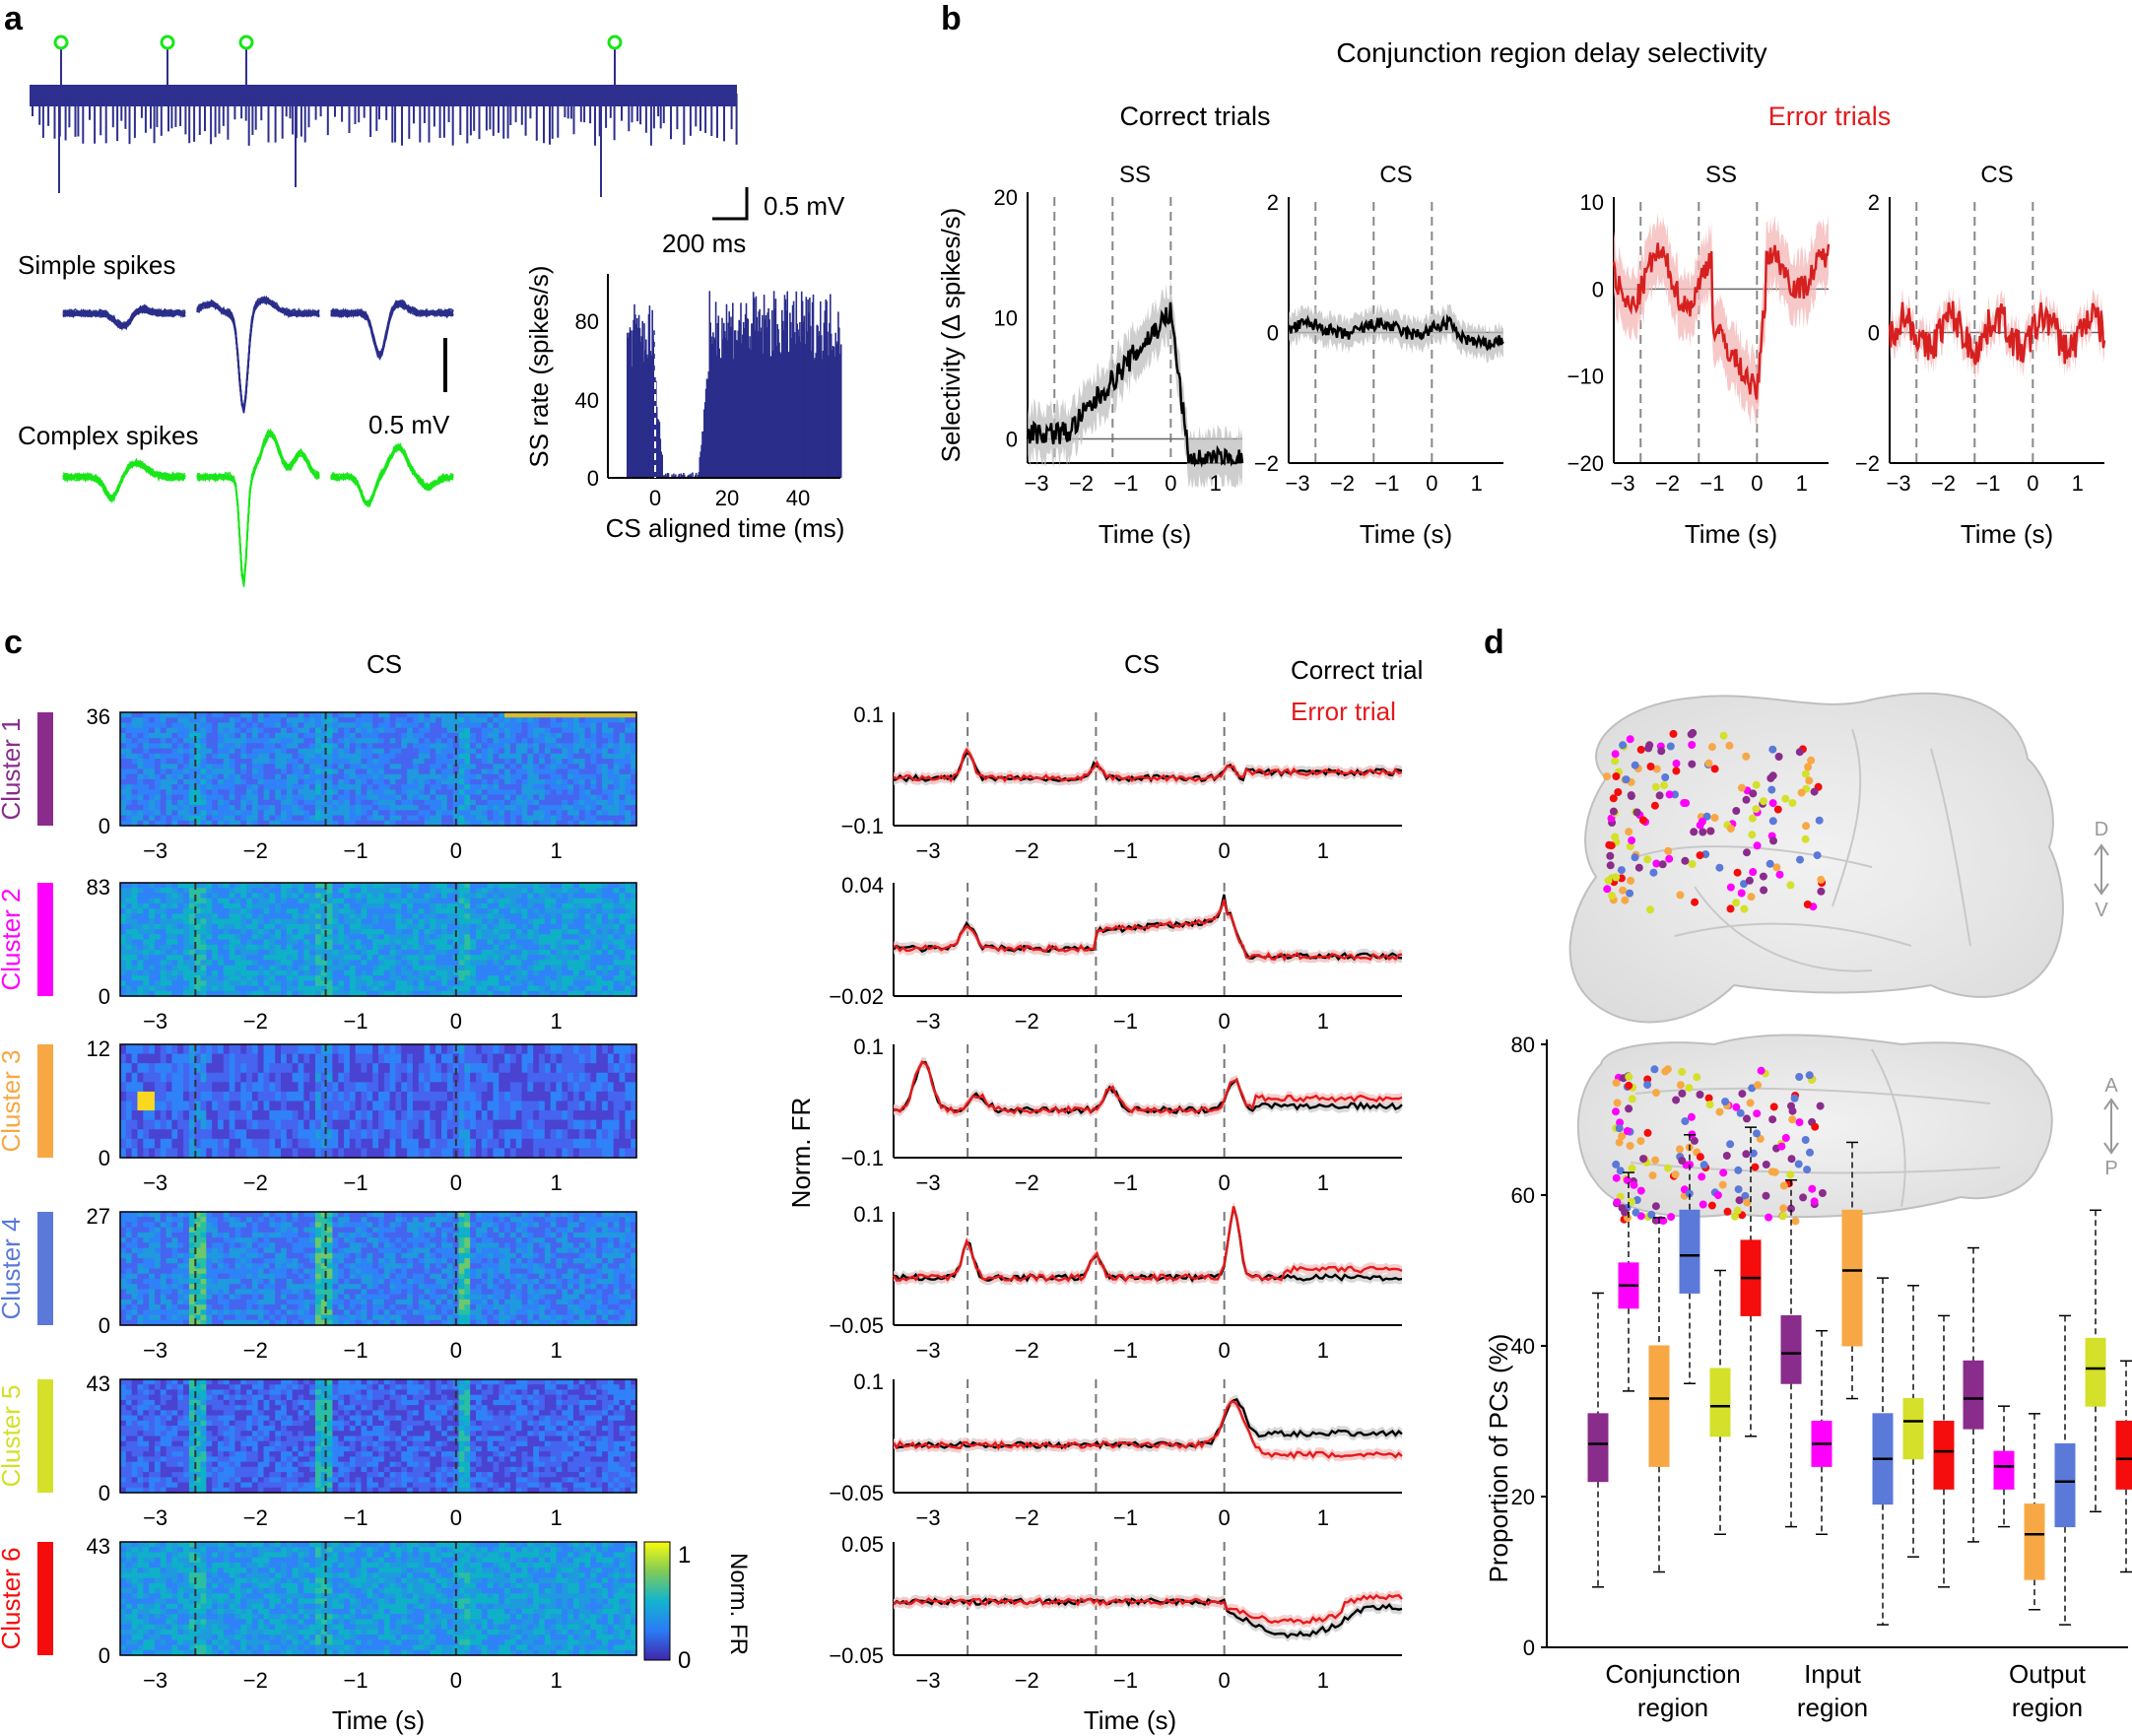 Image resolution: width=2132 pixels, height=1736 pixels. I want to click on hist-ytick-80: 80, so click(587, 321).